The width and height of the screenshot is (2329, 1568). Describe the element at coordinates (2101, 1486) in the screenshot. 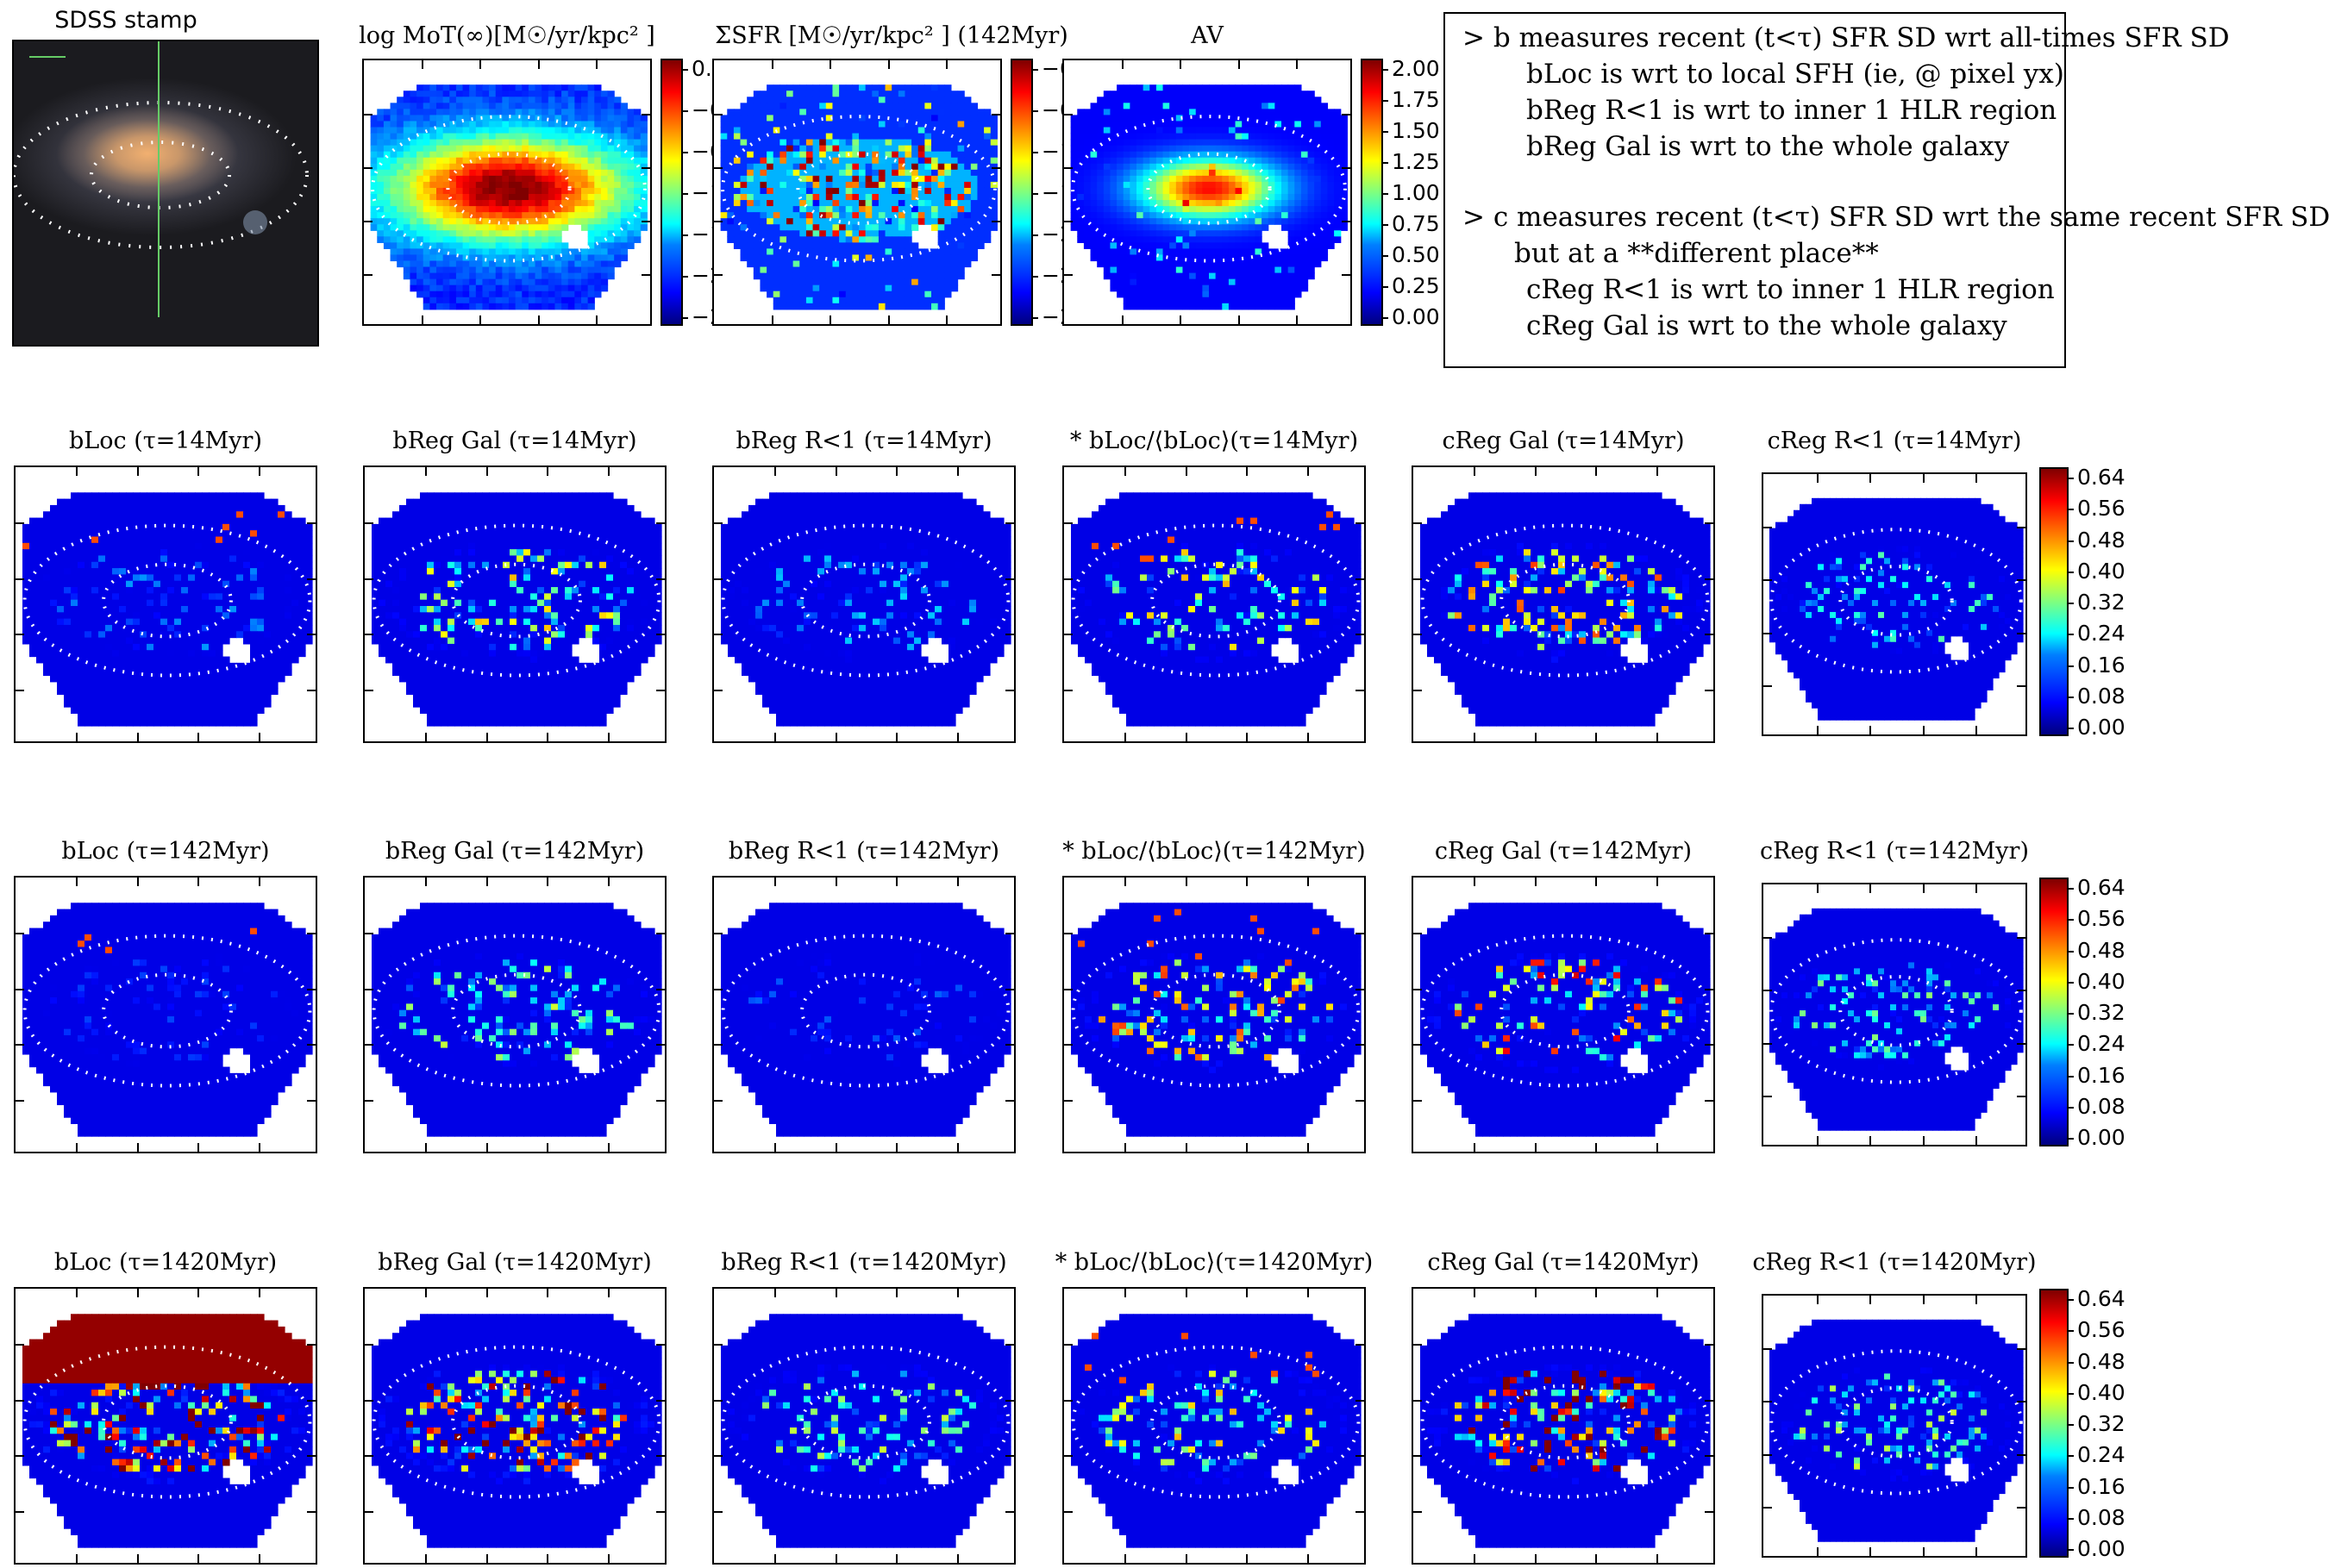

I see `colorbar-tick-label: 0.16` at that location.